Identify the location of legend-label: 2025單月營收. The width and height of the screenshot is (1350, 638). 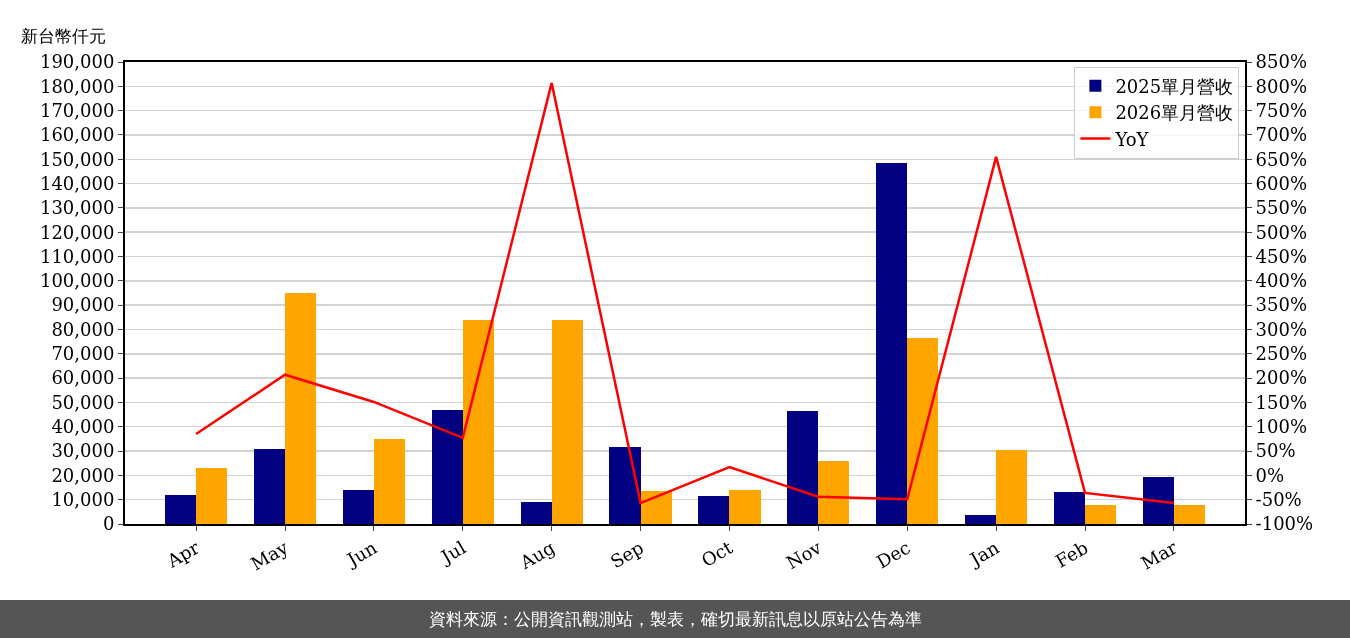
(1174, 86).